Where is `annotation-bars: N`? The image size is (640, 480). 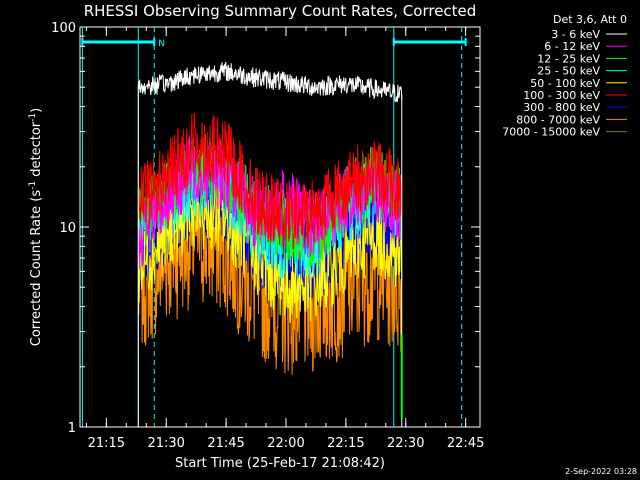 annotation-bars: N is located at coordinates (274, 43).